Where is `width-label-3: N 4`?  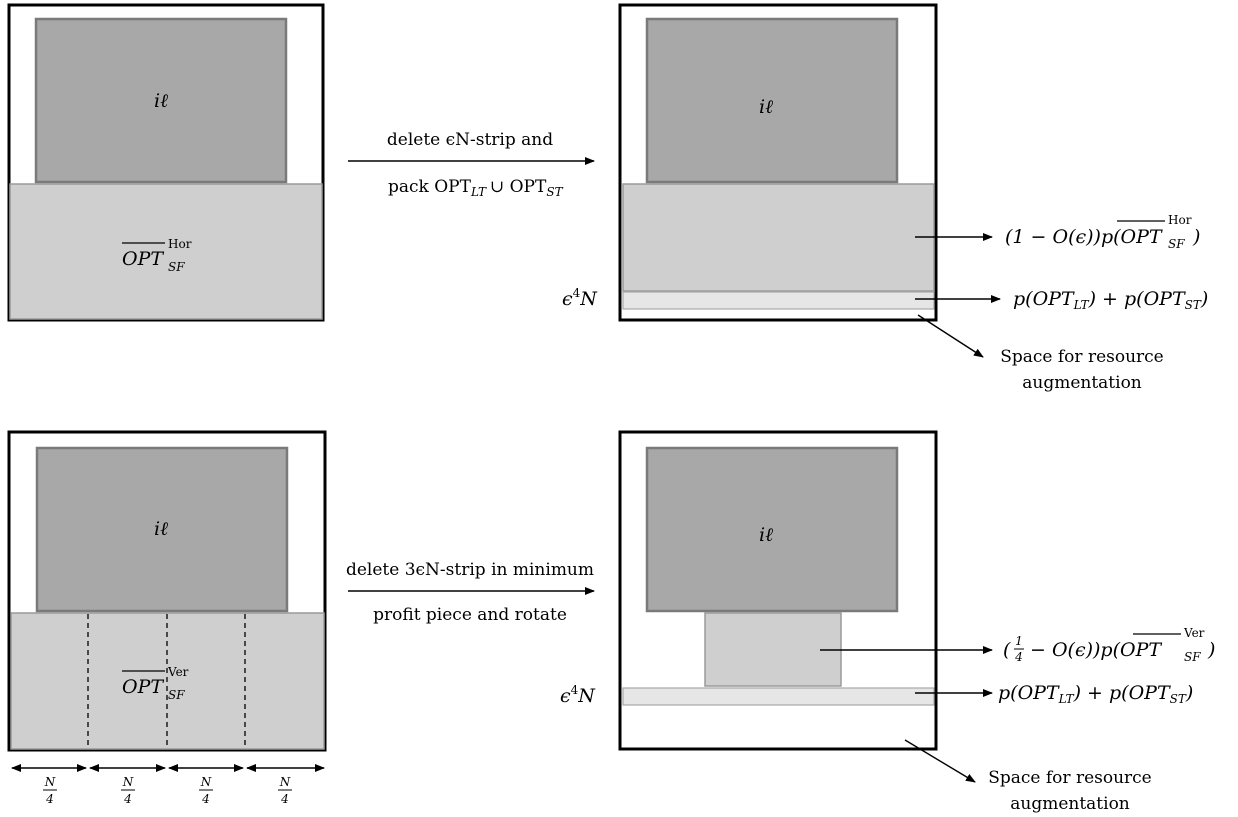 width-label-3: N 4 is located at coordinates (206, 790).